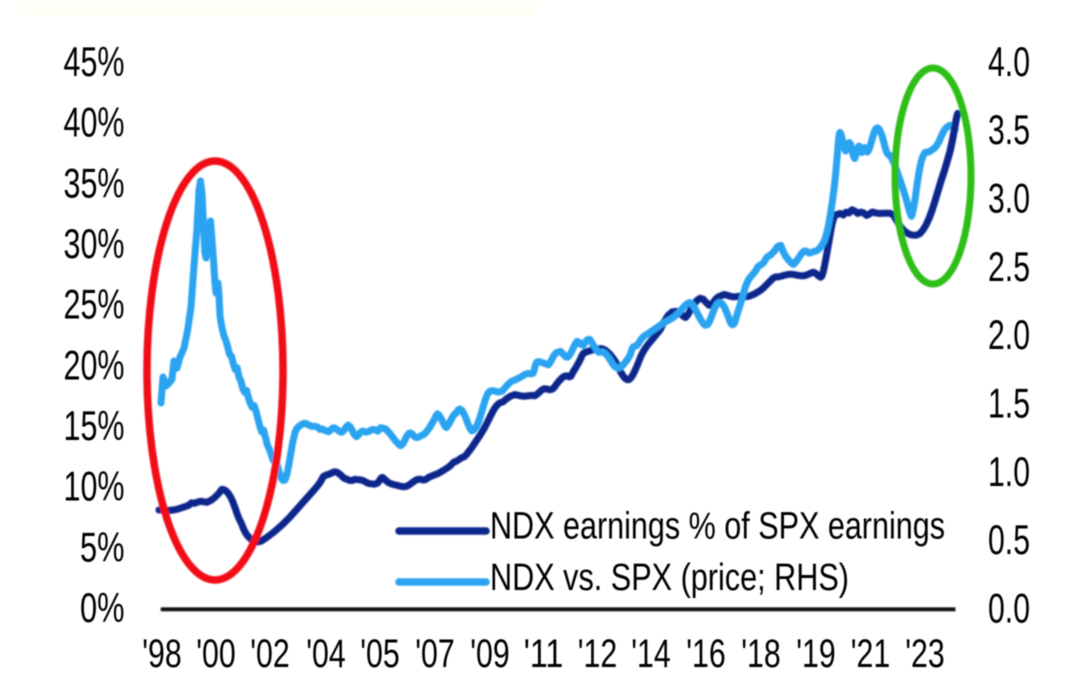  Describe the element at coordinates (706, 654) in the screenshot. I see `svg-text: '16` at that location.